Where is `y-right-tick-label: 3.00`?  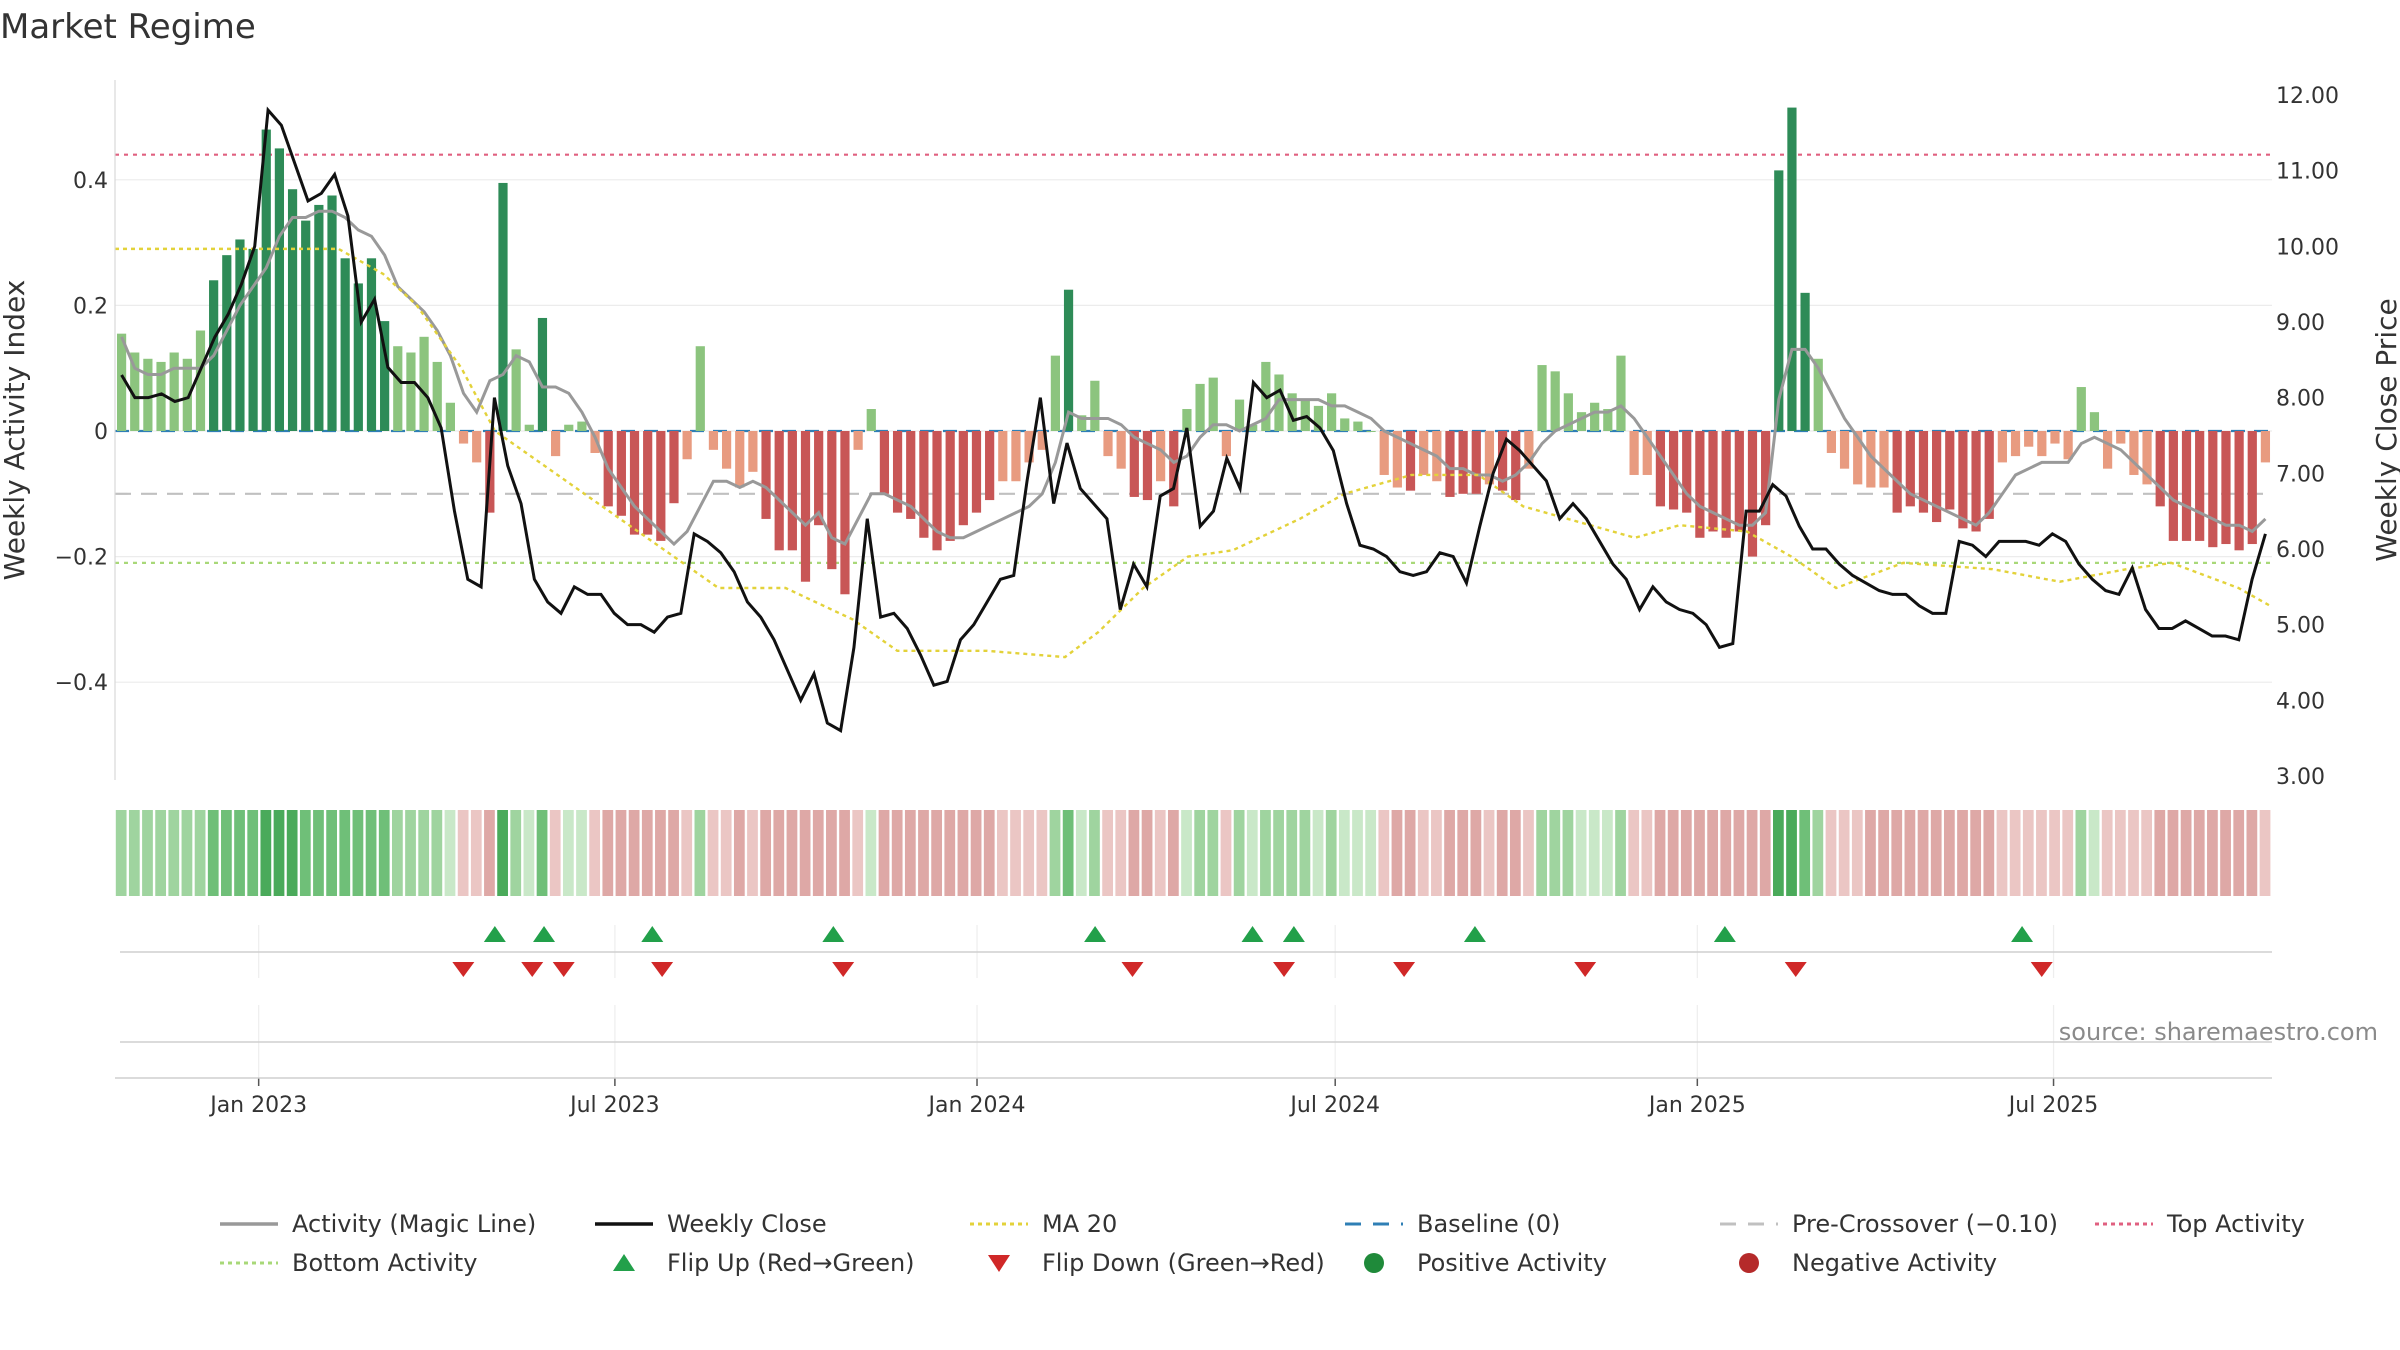
y-right-tick-label: 3.00 is located at coordinates (2300, 777).